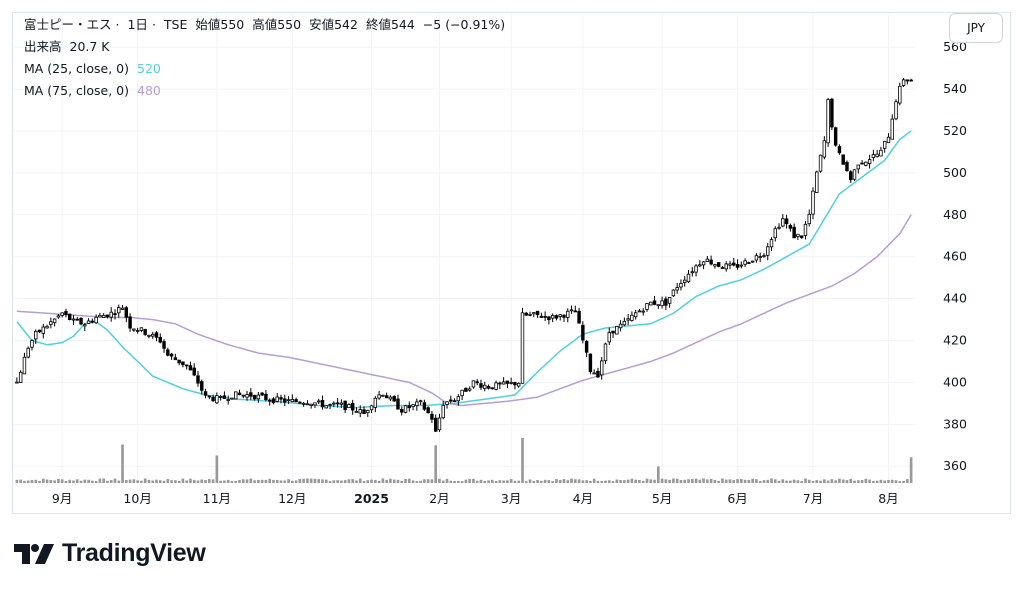  I want to click on legend-ma75: MA (75, close, 0) 480, so click(94, 91).